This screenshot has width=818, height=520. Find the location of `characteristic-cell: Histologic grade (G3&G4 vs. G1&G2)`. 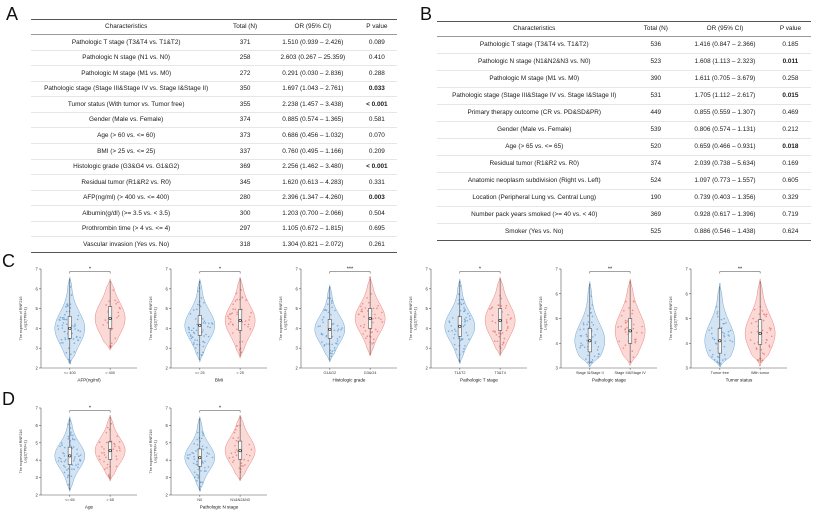

characteristic-cell: Histologic grade (G3&G4 vs. G1&G2) is located at coordinates (126, 167).